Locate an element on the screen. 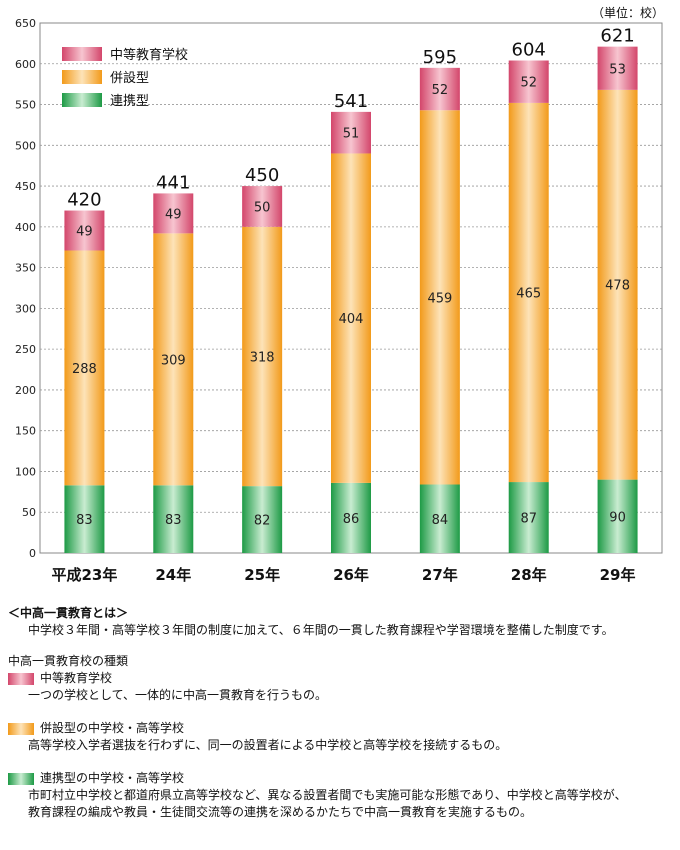 This screenshot has width=680, height=850. y-tick-label: 150 is located at coordinates (25, 431).